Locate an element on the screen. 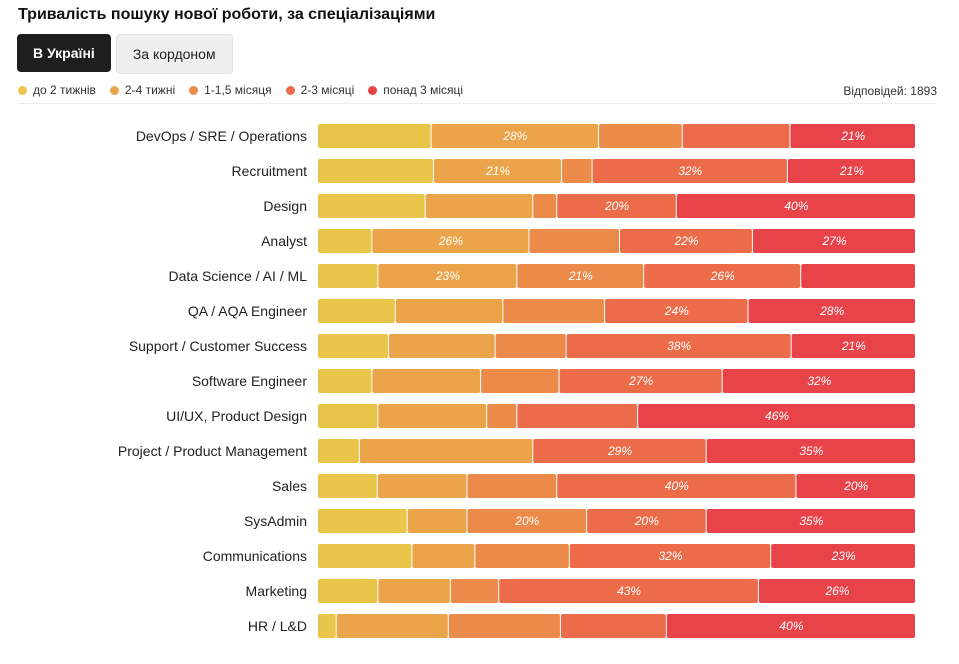 This screenshot has height=664, width=959. legend-item-1: до 2 тижнів is located at coordinates (57, 90).